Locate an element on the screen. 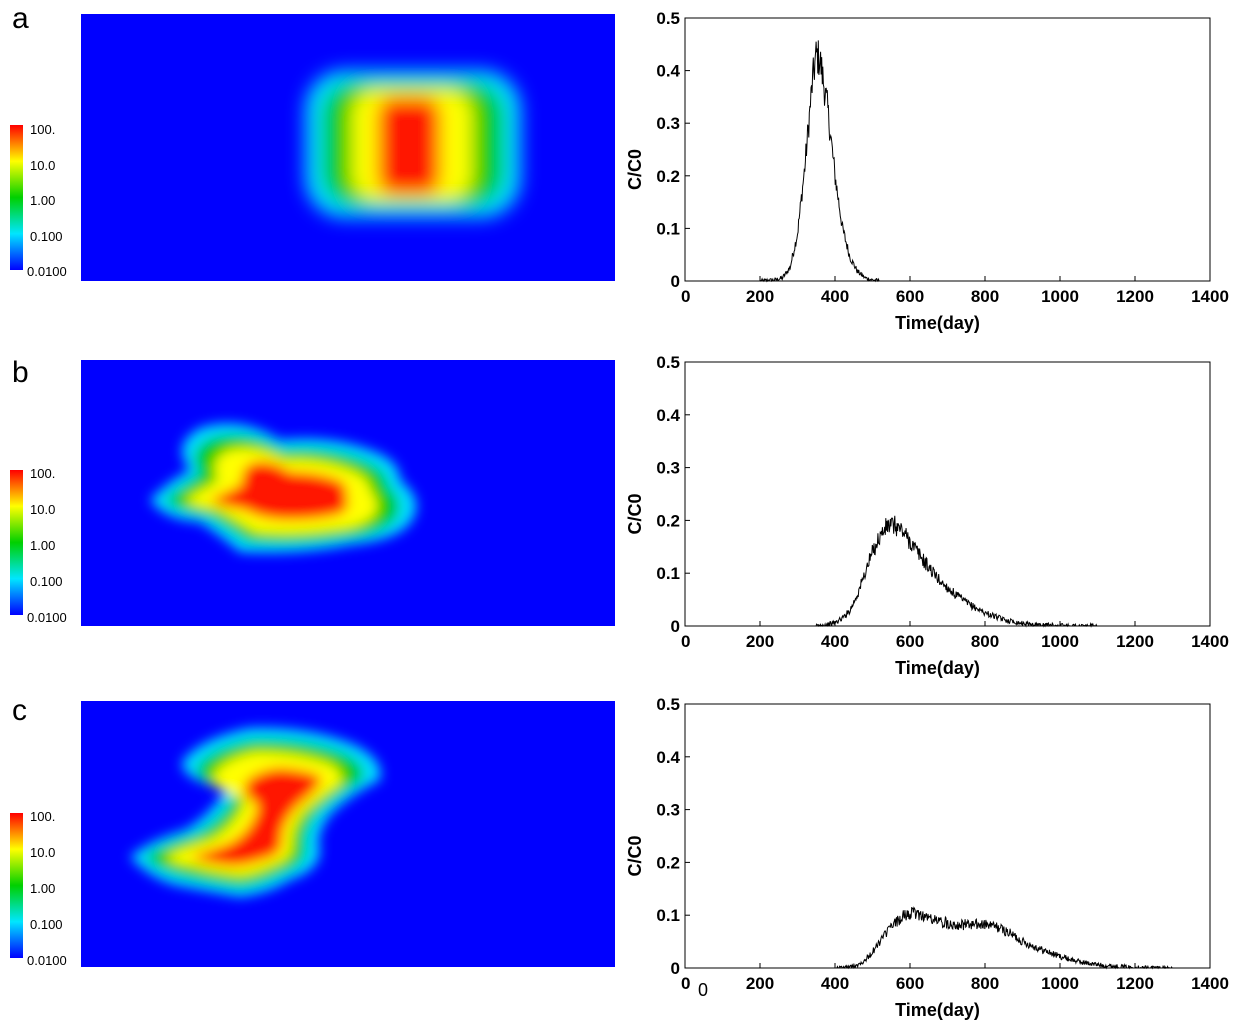 This screenshot has width=1246, height=1022. field-background is located at coordinates (348, 834).